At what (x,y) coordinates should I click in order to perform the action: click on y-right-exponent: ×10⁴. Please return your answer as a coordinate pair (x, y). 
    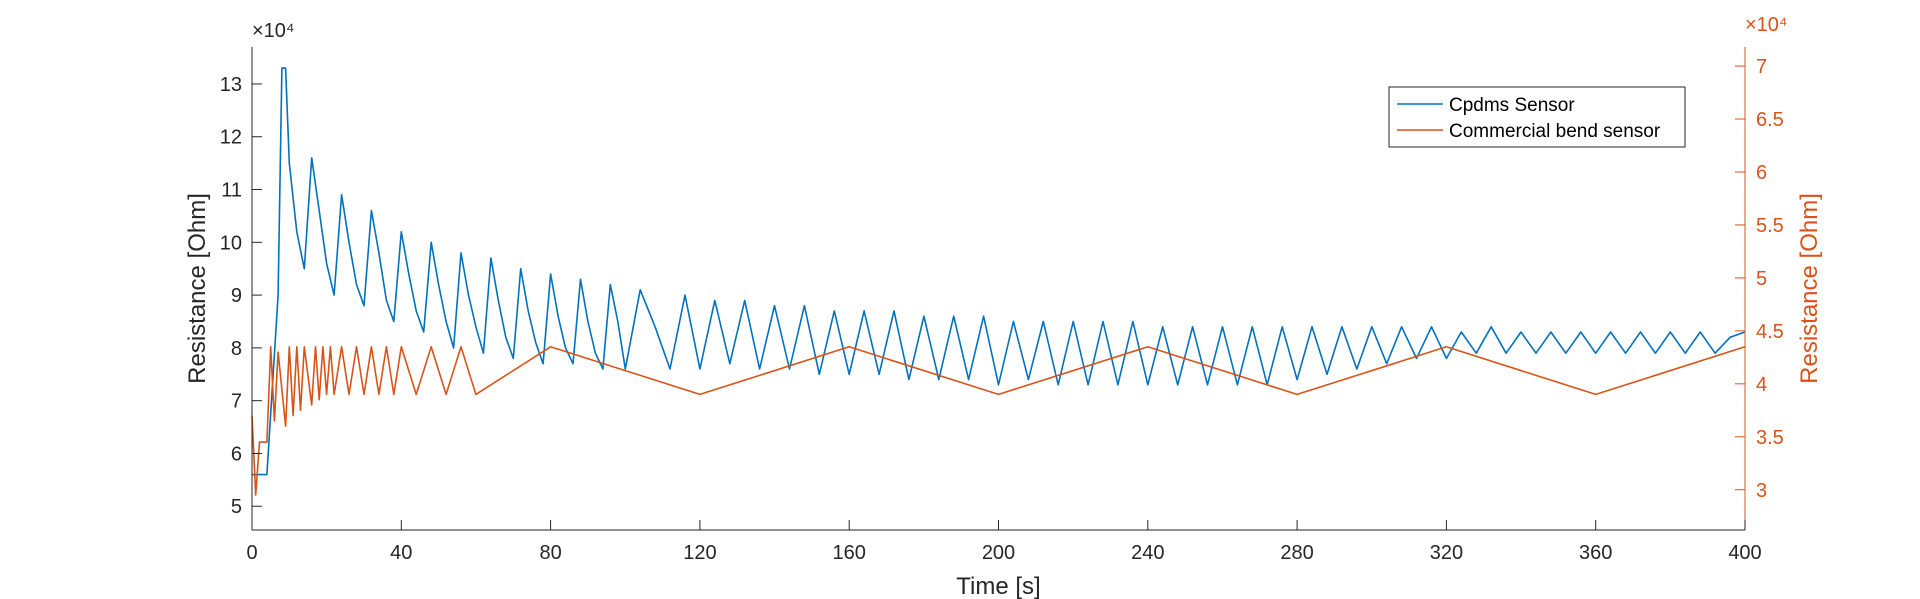
    Looking at the image, I should click on (1766, 25).